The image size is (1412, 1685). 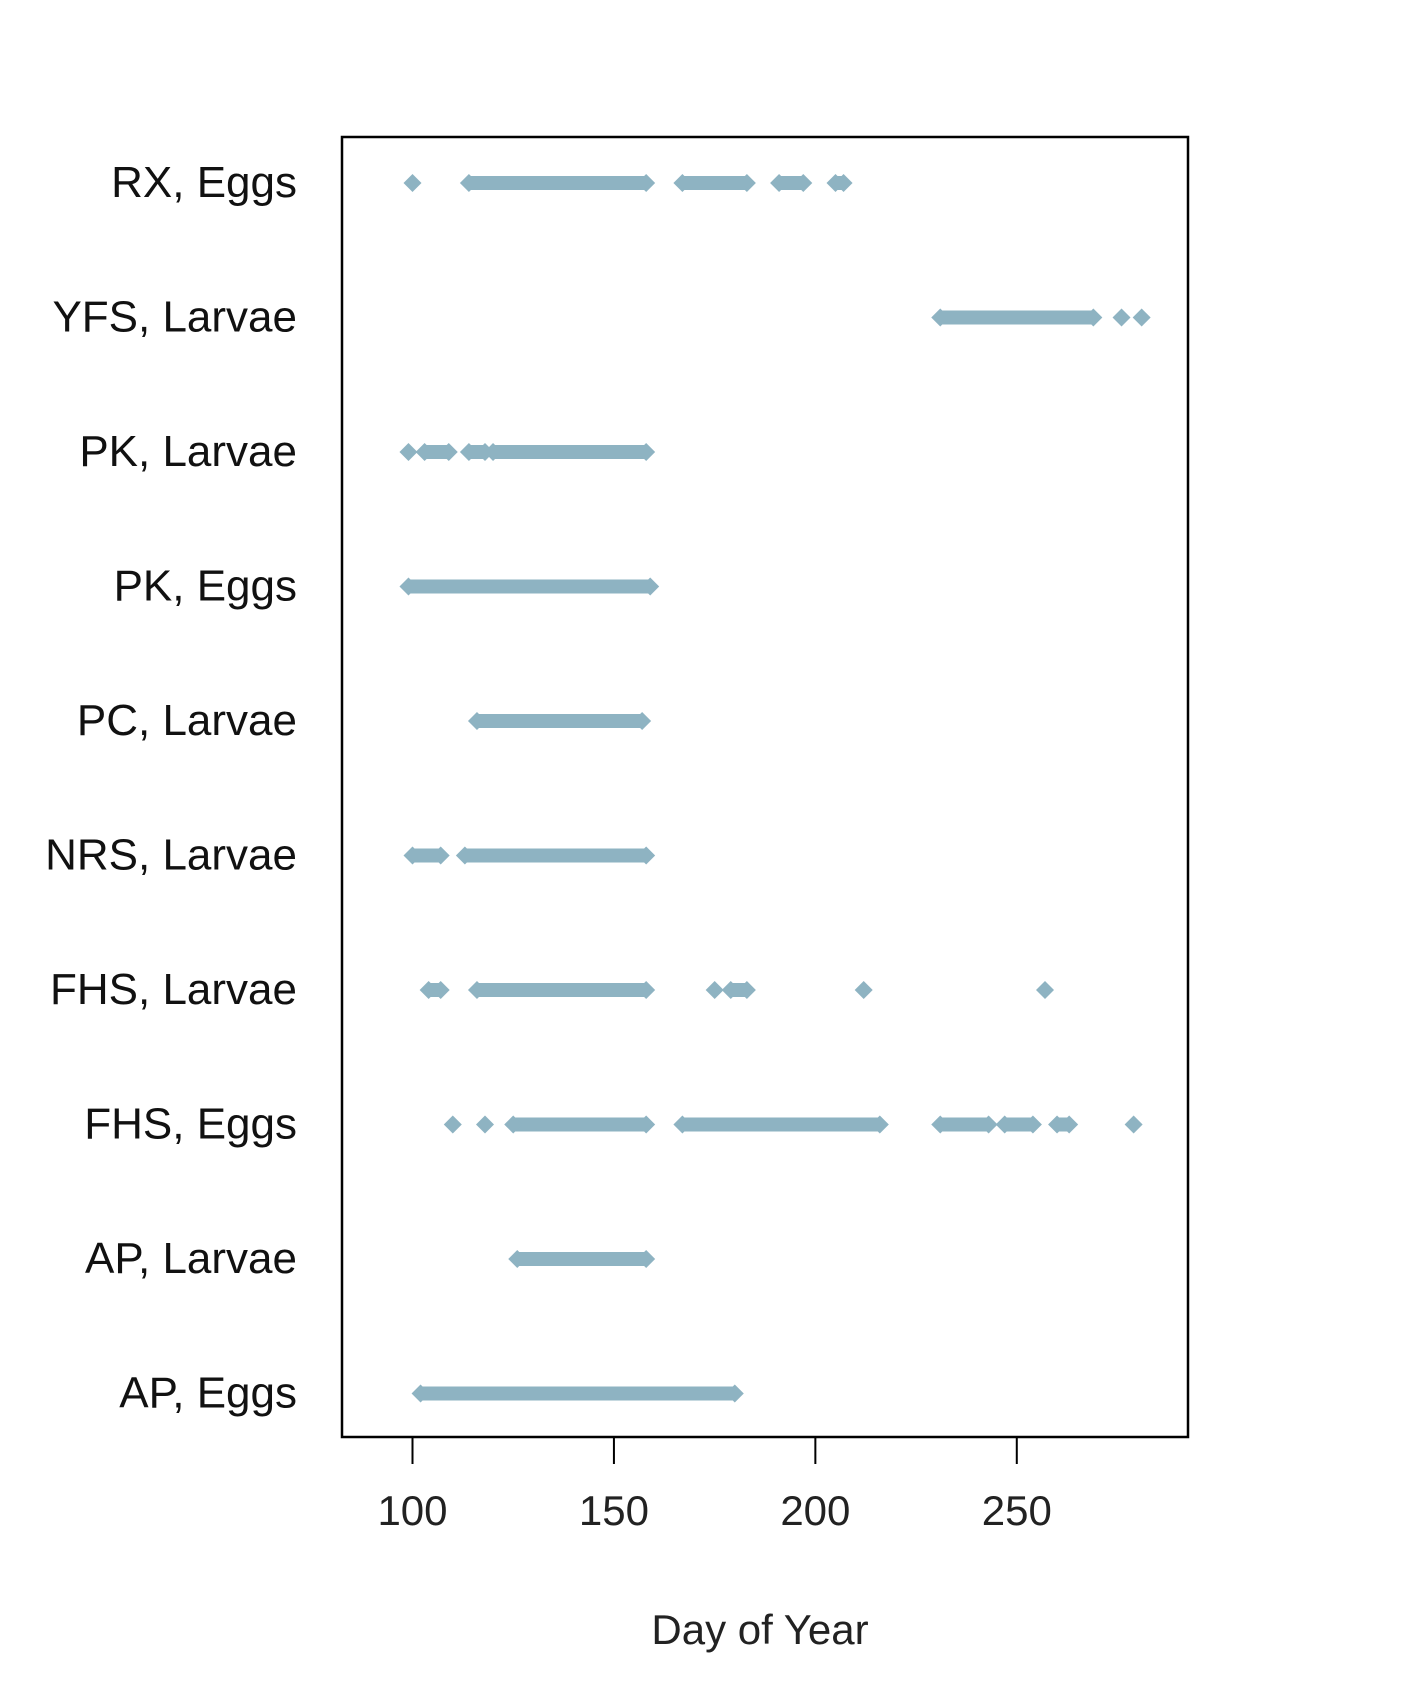 I want to click on category-label: AP, Eggs, so click(x=208, y=1393).